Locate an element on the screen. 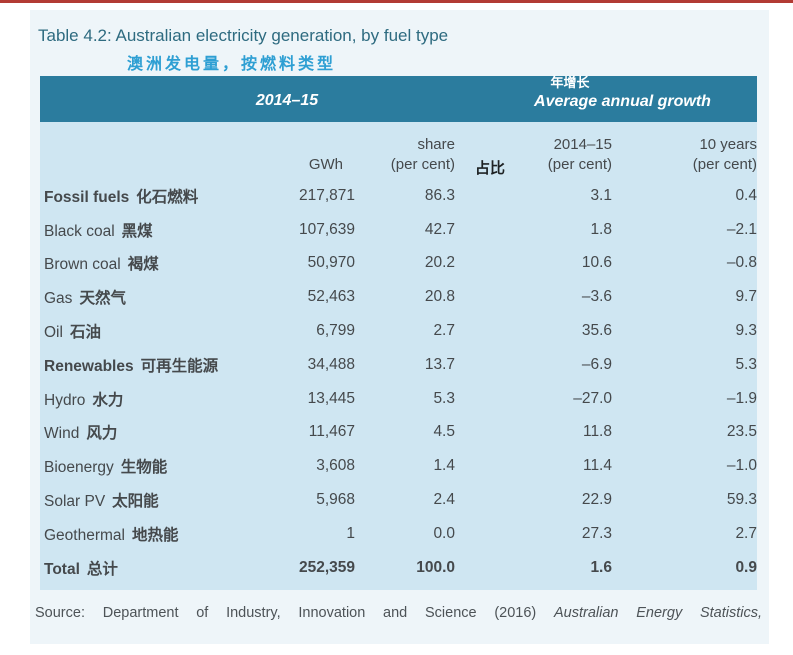 The width and height of the screenshot is (793, 655). cell-share: 13.7 is located at coordinates (439, 364).